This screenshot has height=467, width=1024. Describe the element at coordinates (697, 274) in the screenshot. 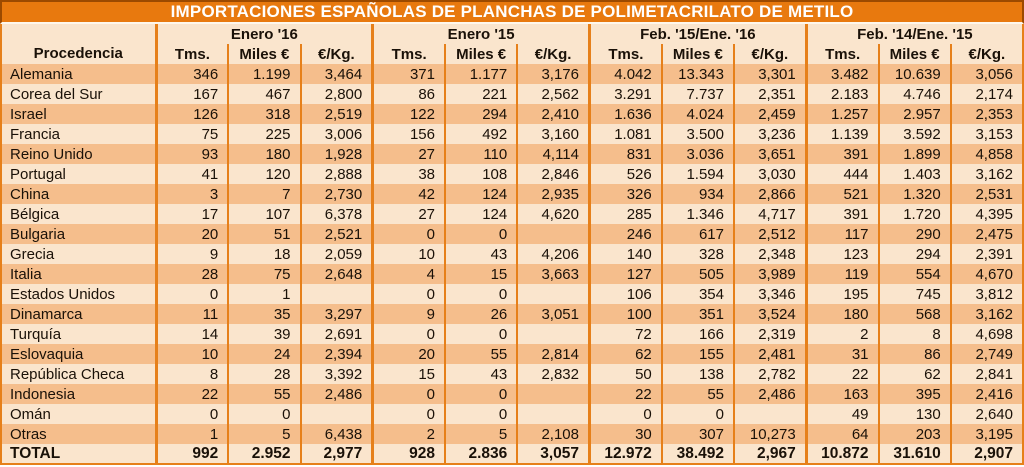

I see `value-cell: 505` at that location.